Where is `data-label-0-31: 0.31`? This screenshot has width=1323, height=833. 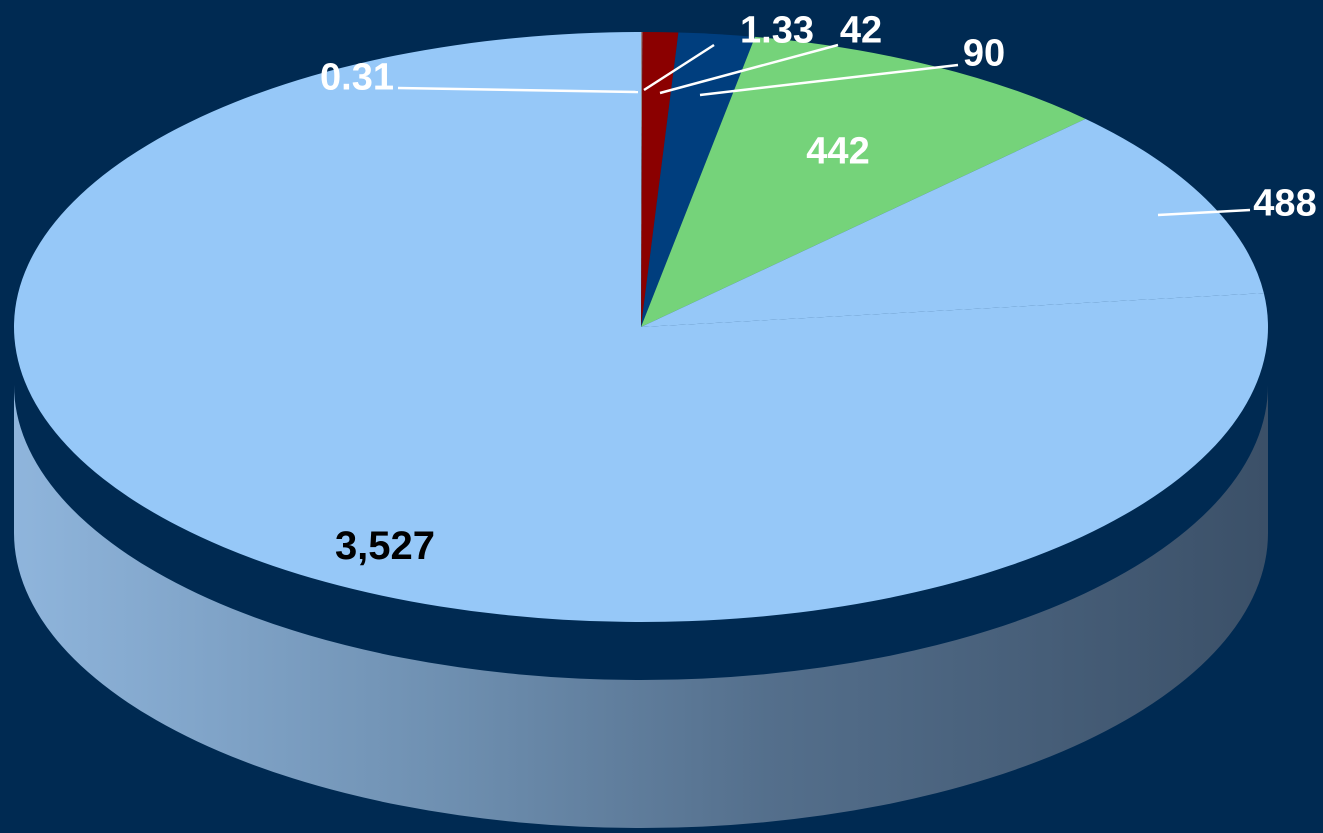
data-label-0-31: 0.31 is located at coordinates (357, 77).